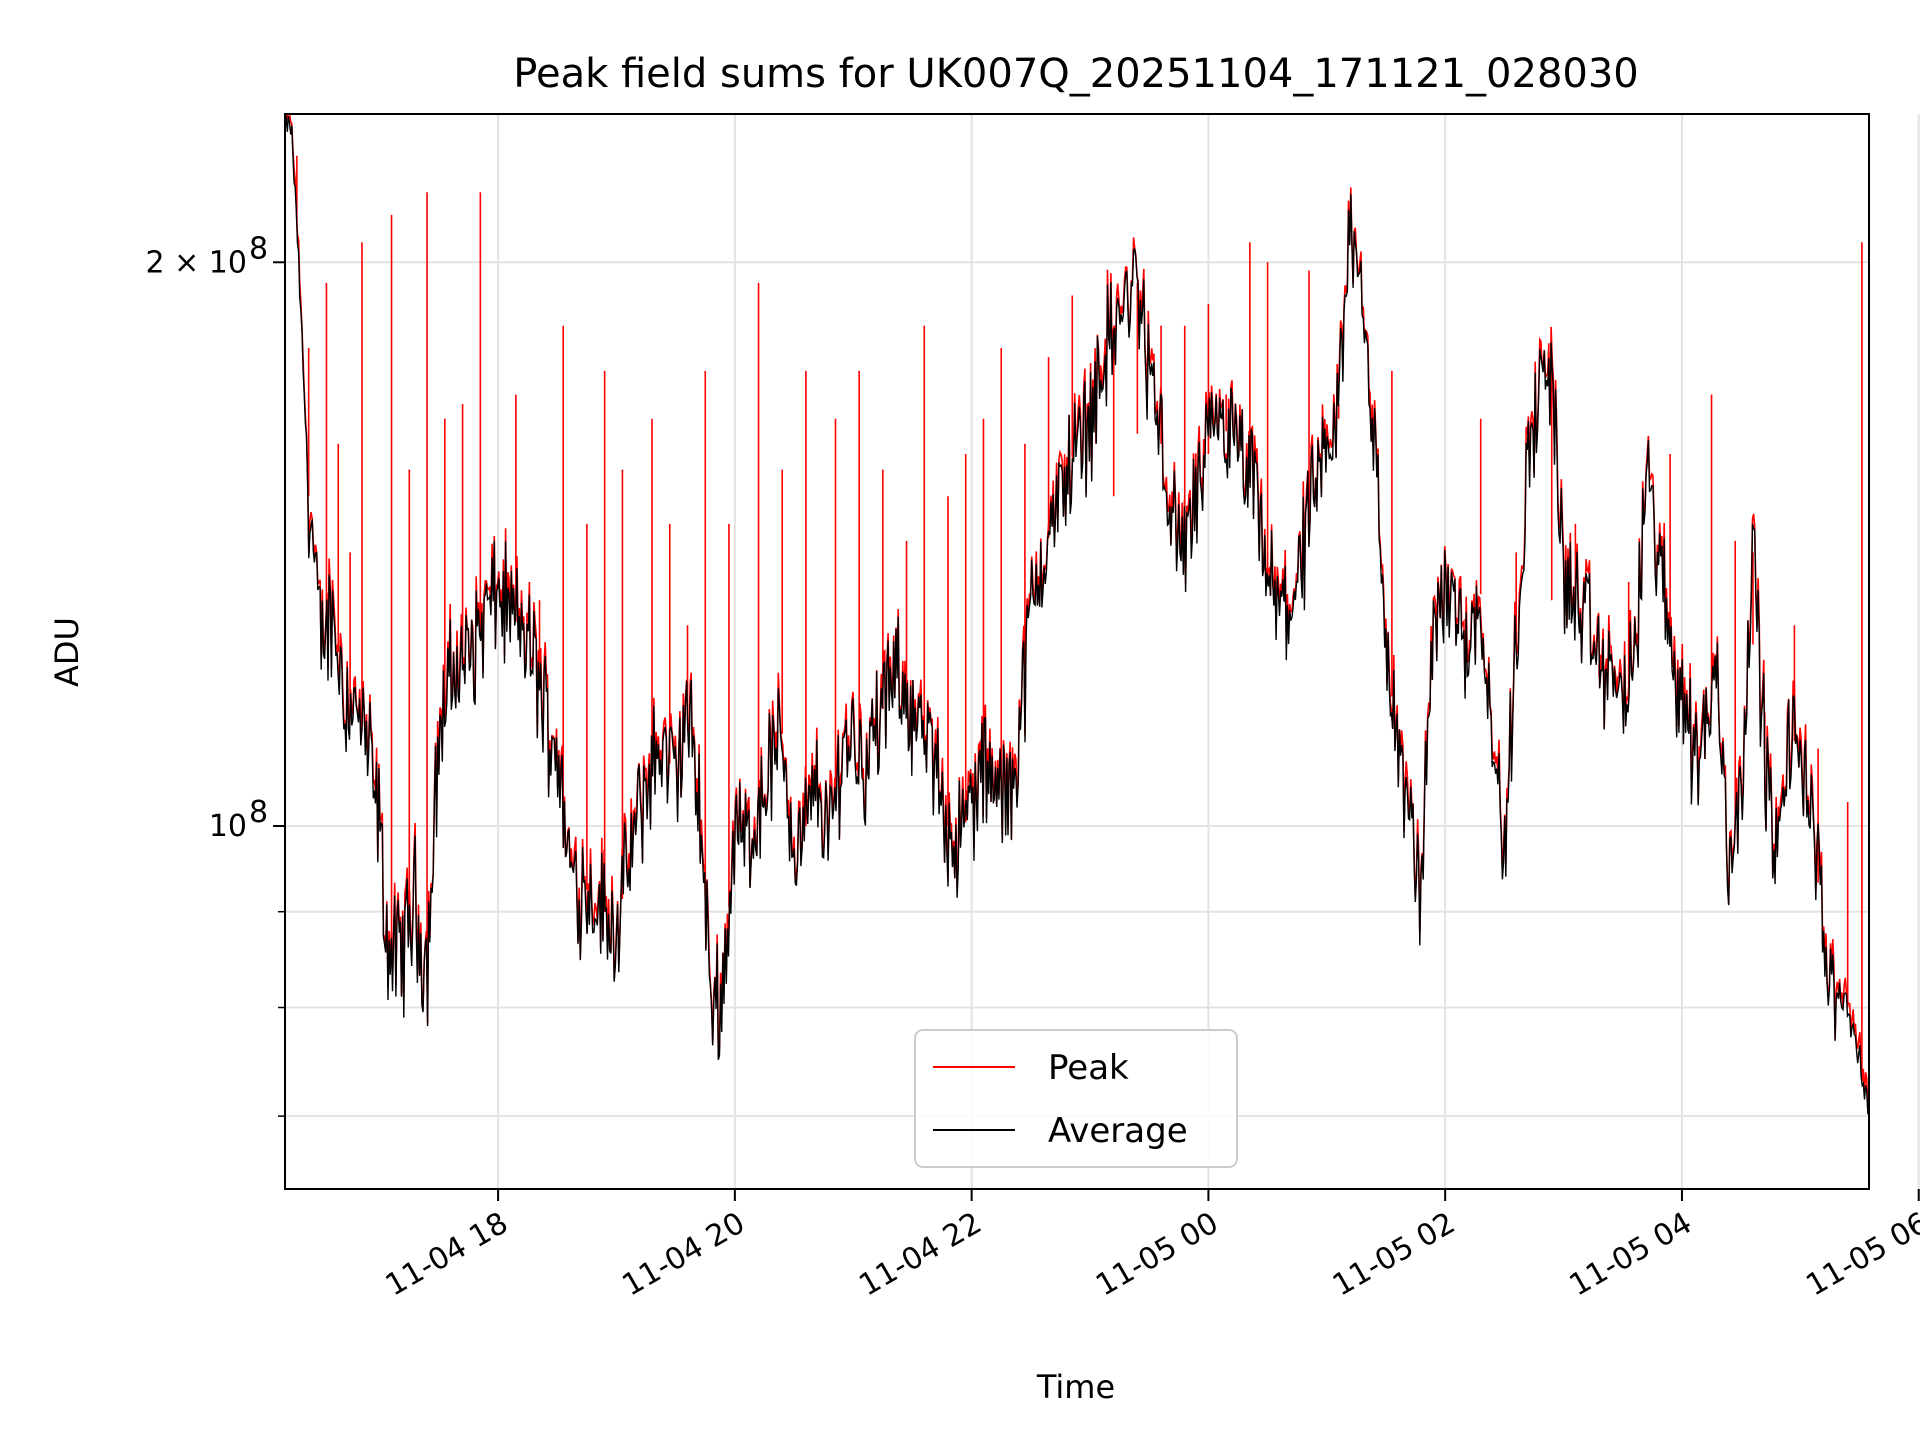 The height and width of the screenshot is (1440, 1920). Describe the element at coordinates (1118, 1131) in the screenshot. I see `legend-average-label: Average` at that location.